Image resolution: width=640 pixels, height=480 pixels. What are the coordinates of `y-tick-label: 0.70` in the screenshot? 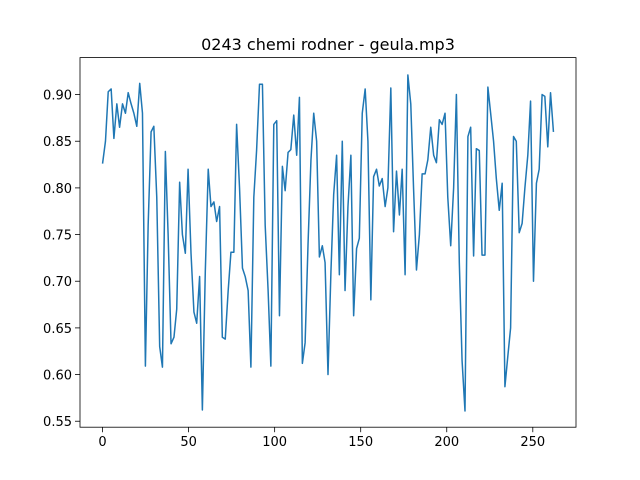 It's located at (57, 282).